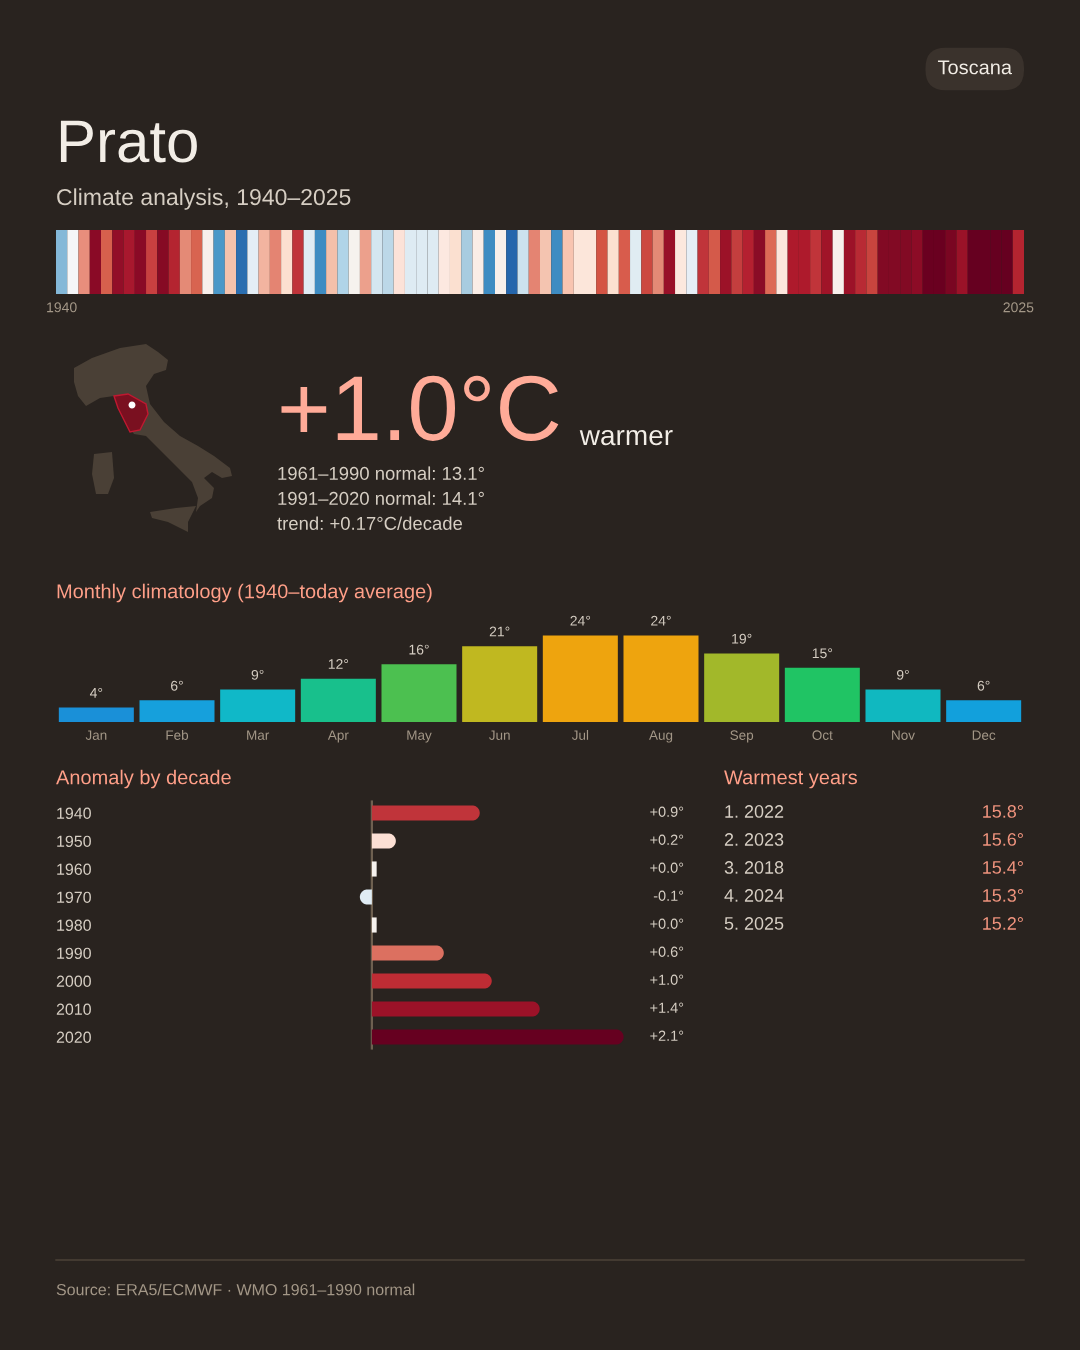 Image resolution: width=1080 pixels, height=1350 pixels. I want to click on x-tick-label: Mar, so click(258, 735).